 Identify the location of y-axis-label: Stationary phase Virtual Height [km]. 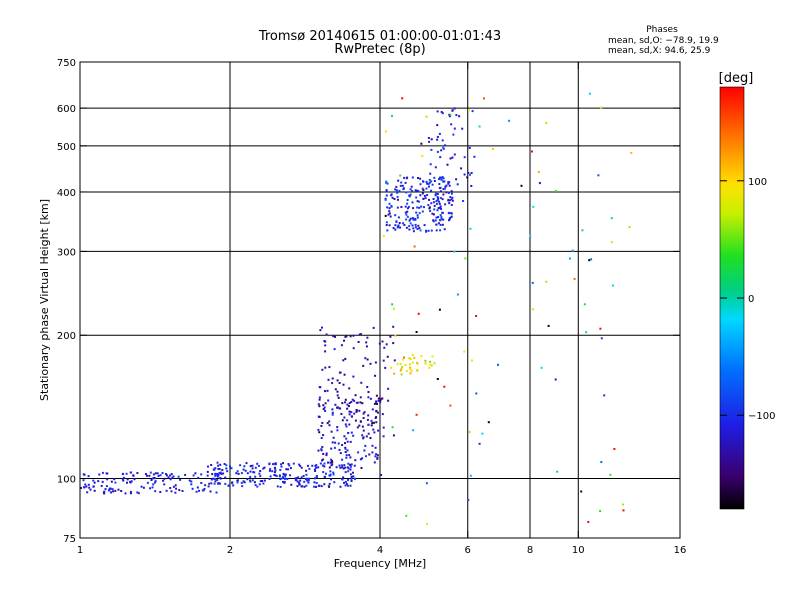
(44, 300).